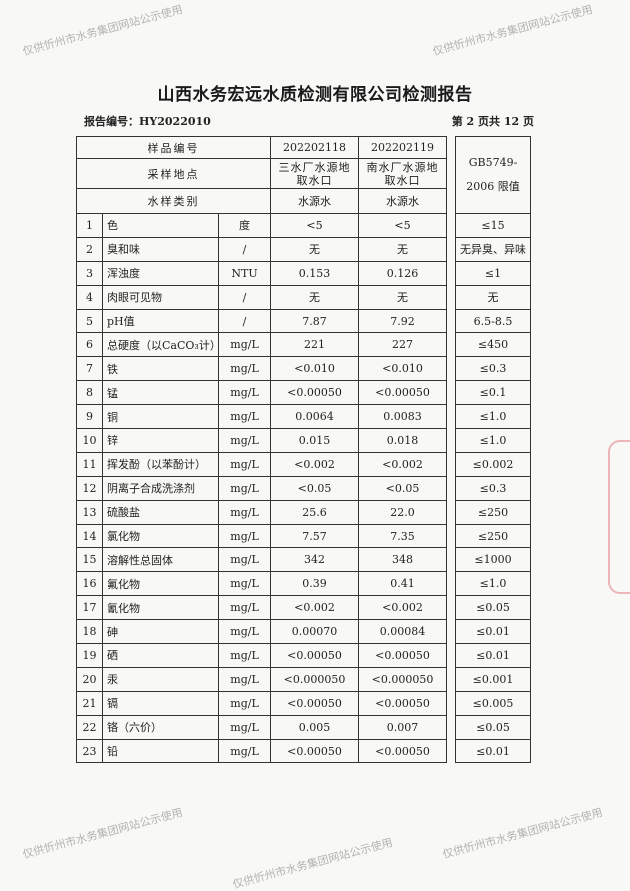  I want to click on result-sample-1: 0.005, so click(315, 727).